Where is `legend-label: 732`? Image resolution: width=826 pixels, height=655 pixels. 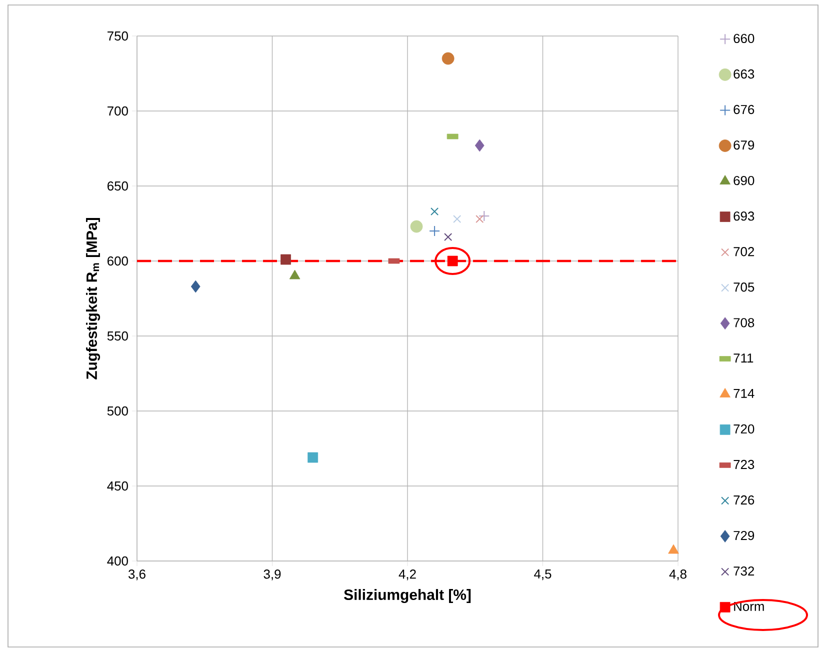 legend-label: 732 is located at coordinates (744, 571).